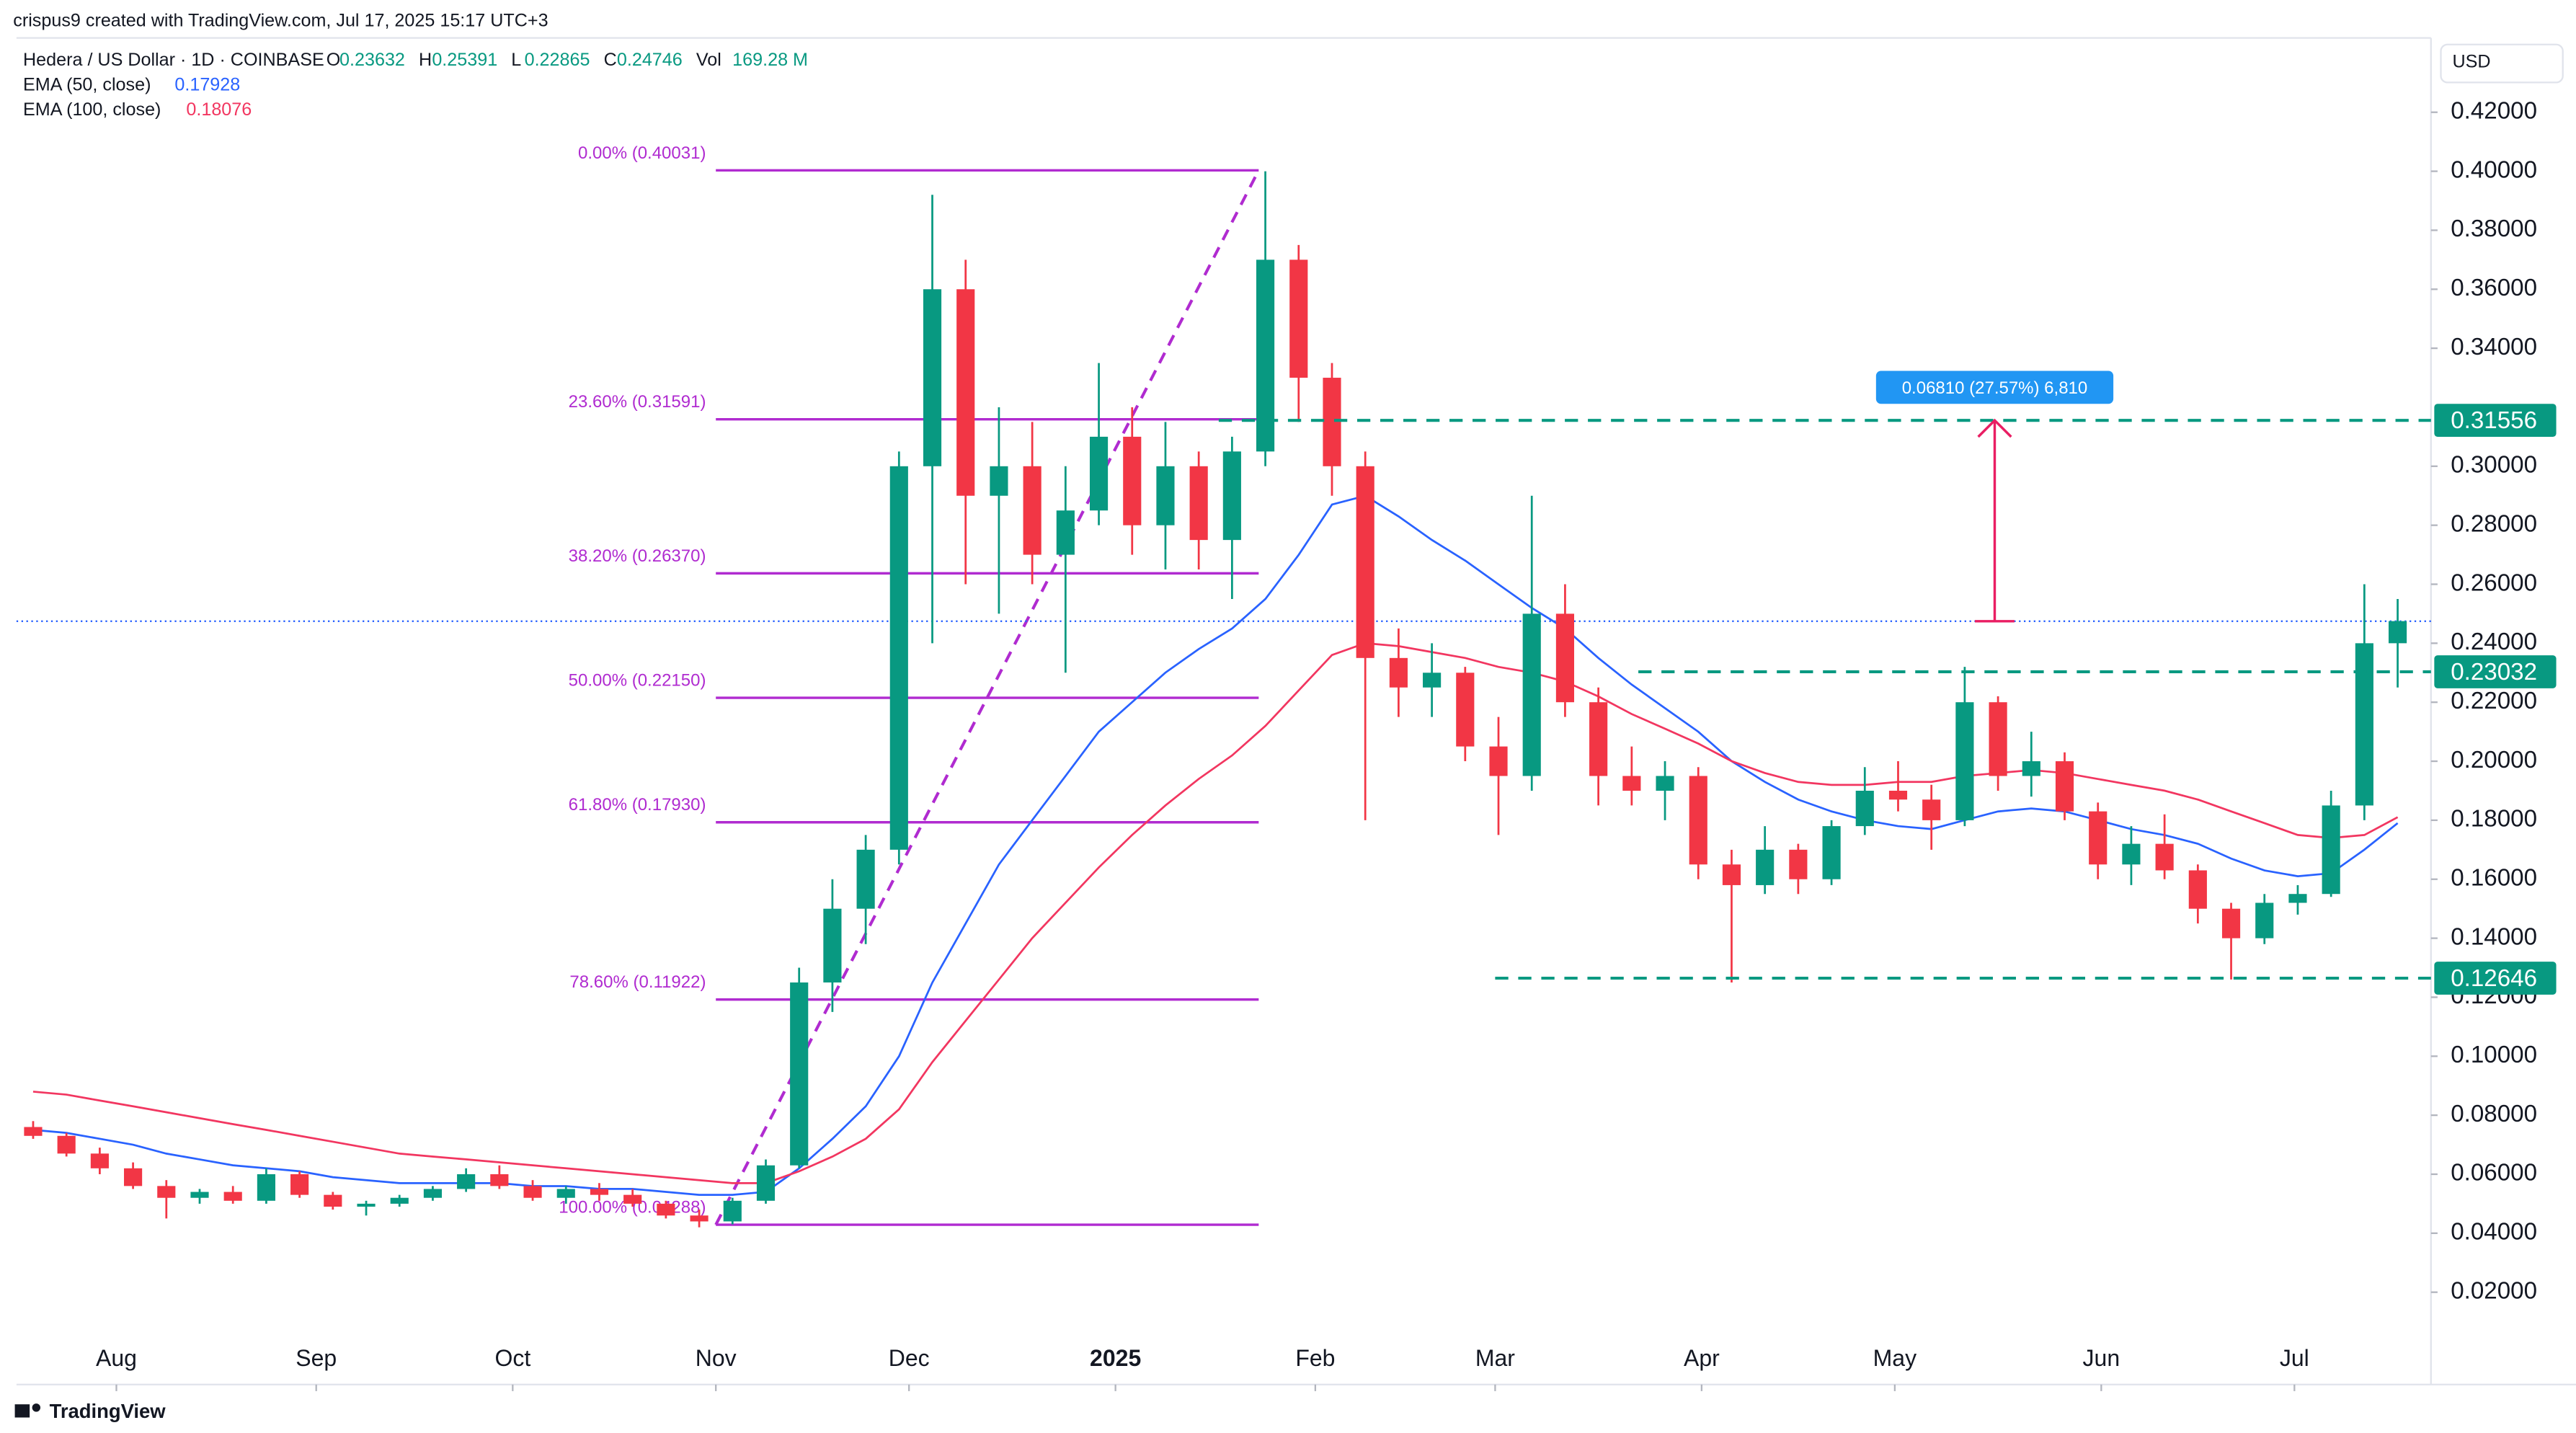 Image resolution: width=2576 pixels, height=1433 pixels. Describe the element at coordinates (557, 60) in the screenshot. I see `ohlc-value: 0.22865` at that location.